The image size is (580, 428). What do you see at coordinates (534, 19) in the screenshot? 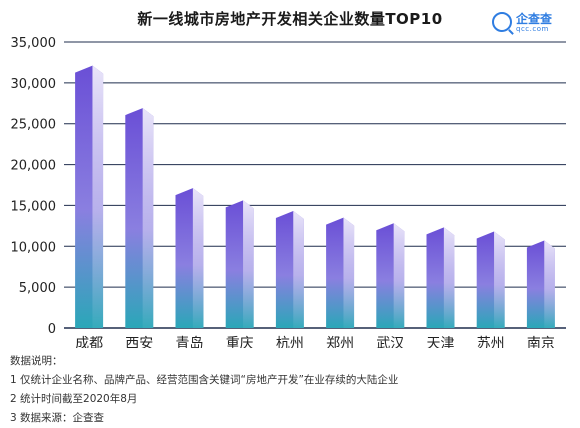
I see `logo-name: 企查查` at bounding box center [534, 19].